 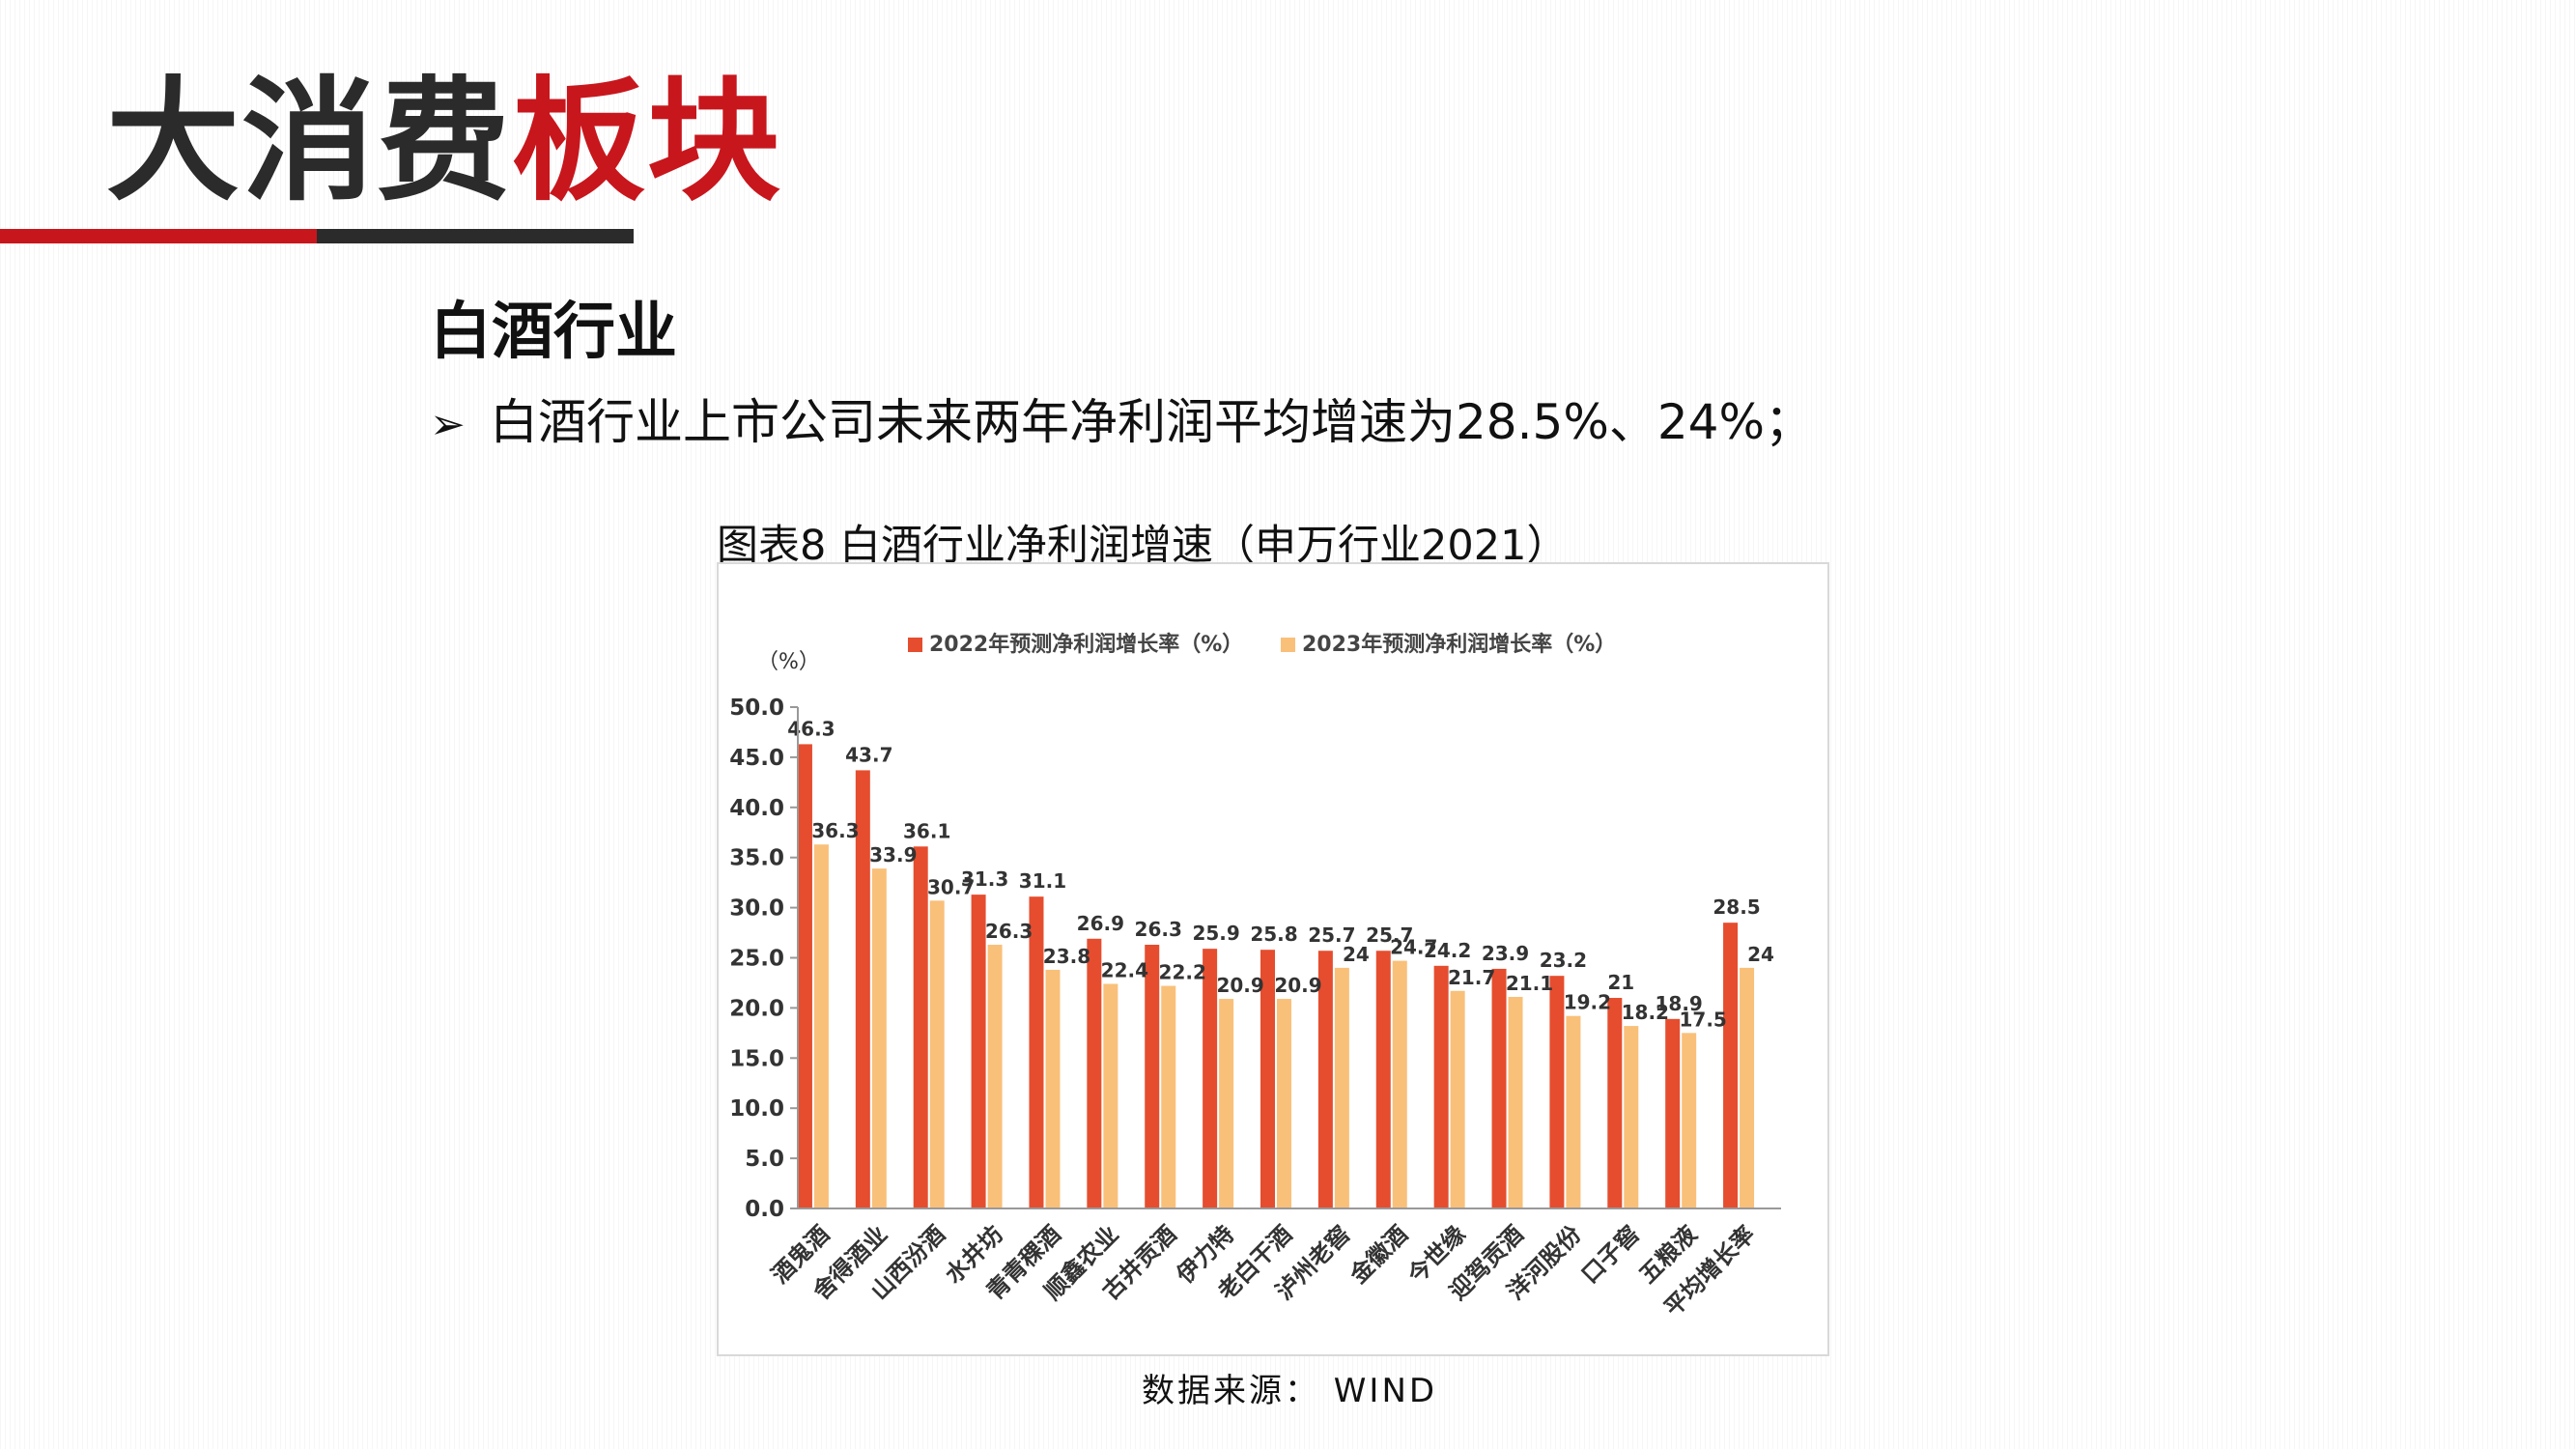 What do you see at coordinates (756, 959) in the screenshot?
I see `y-tick-label: 25.0` at bounding box center [756, 959].